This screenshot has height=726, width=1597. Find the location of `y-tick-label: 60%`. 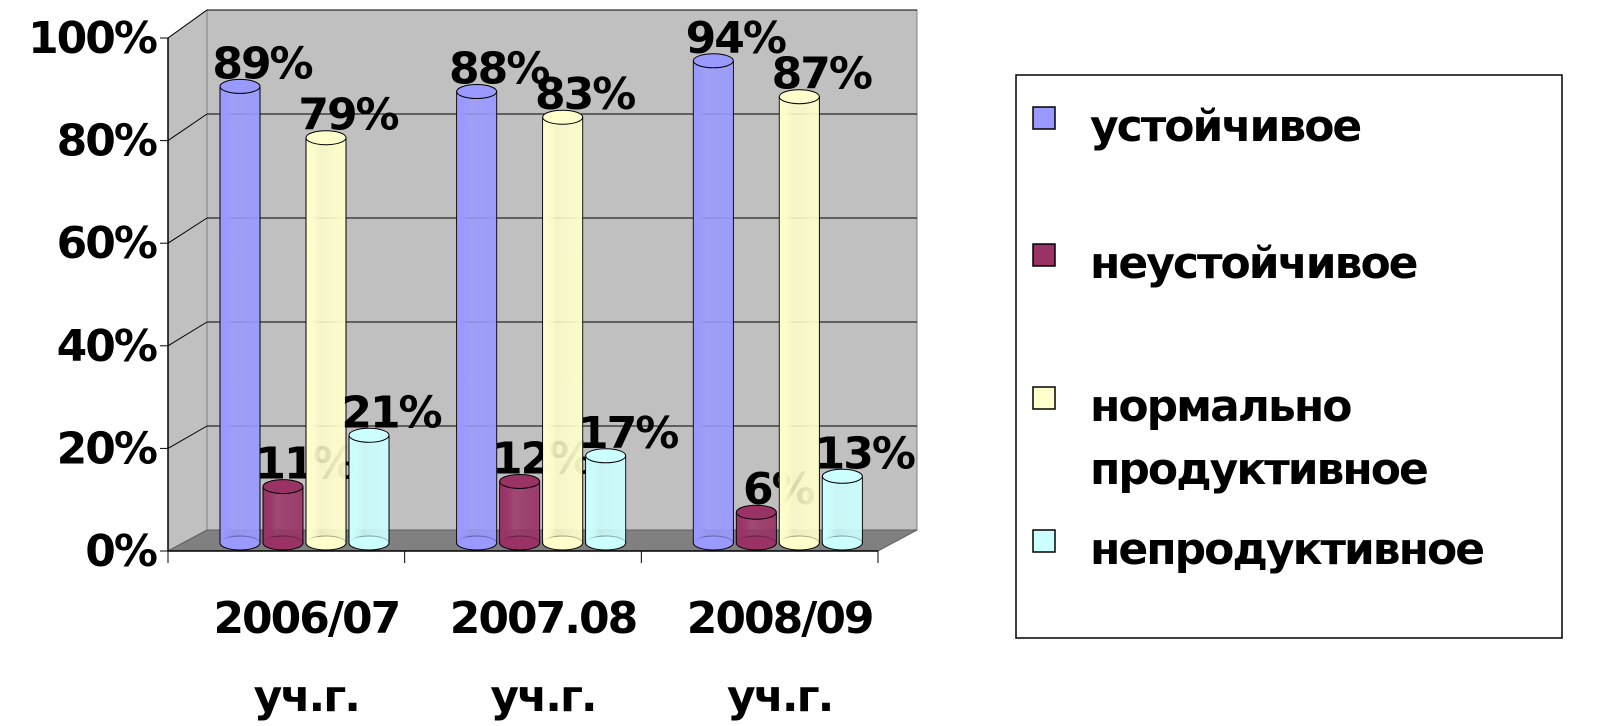

y-tick-label: 60% is located at coordinates (107, 243).